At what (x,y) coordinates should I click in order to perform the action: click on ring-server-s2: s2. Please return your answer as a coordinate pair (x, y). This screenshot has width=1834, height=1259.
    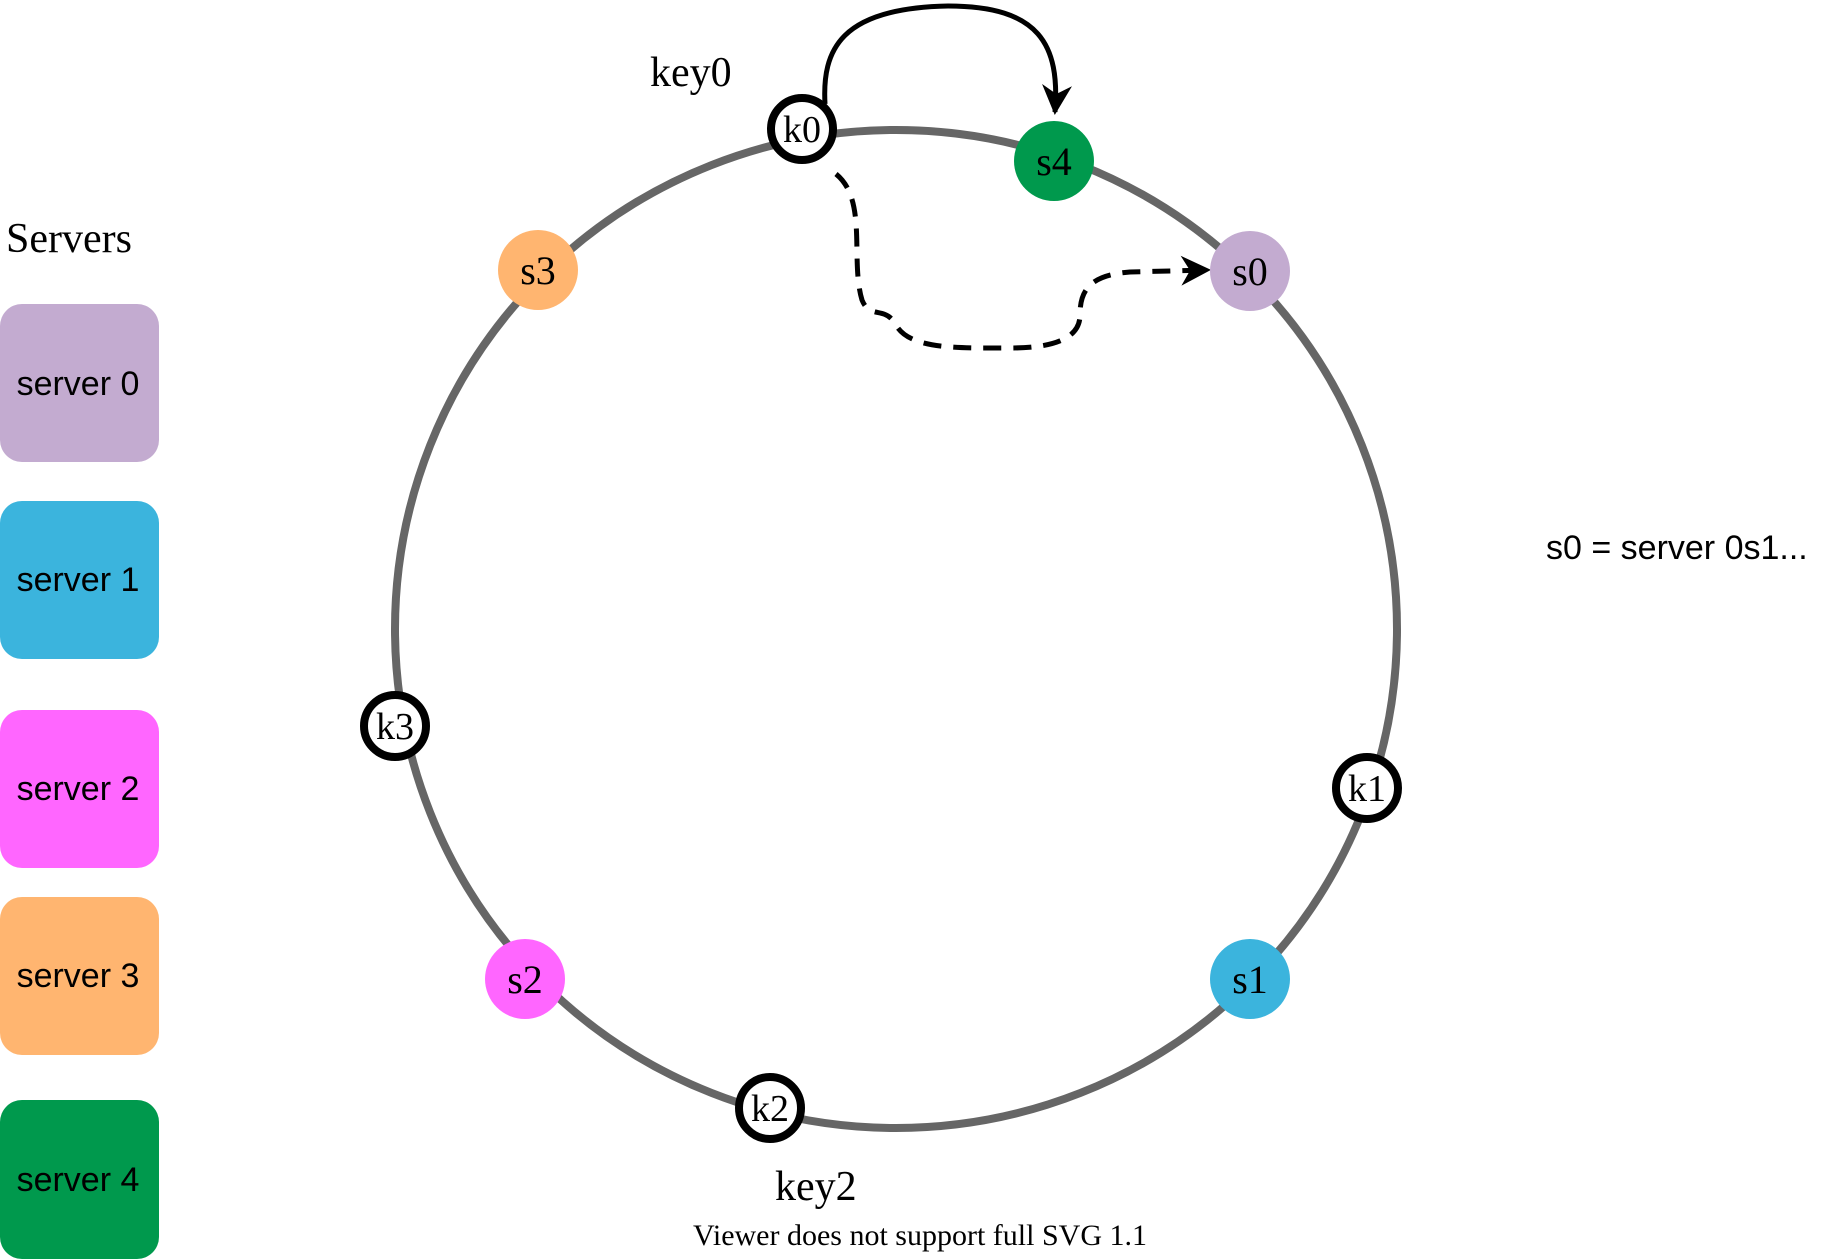
    Looking at the image, I should click on (525, 979).